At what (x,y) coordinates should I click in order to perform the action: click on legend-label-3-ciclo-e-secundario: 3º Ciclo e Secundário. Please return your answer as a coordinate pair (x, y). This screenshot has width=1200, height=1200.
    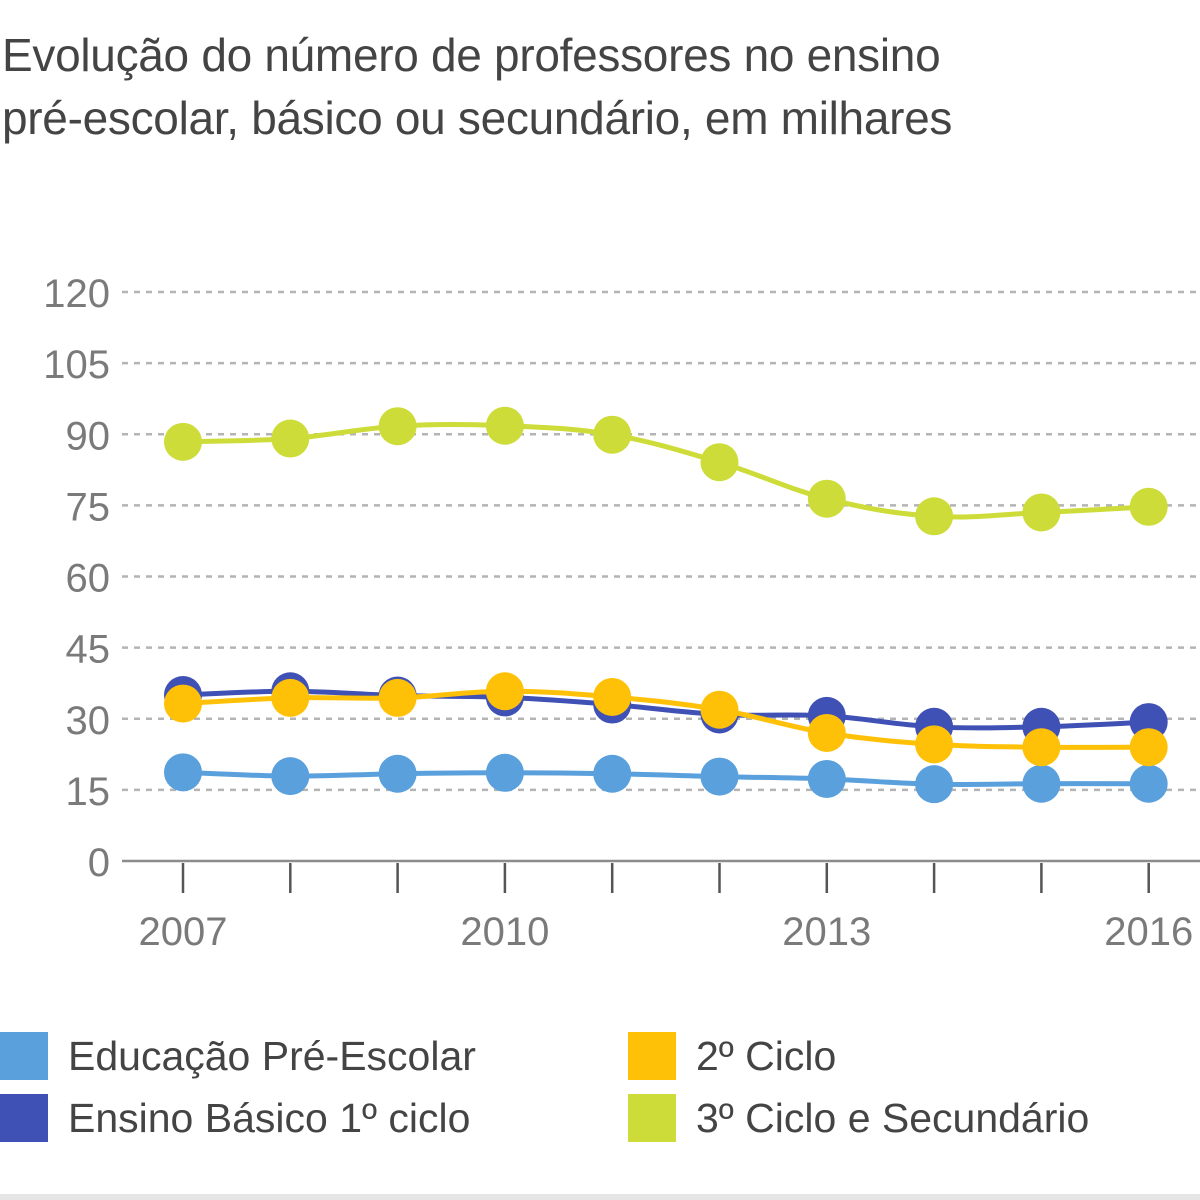
    Looking at the image, I should click on (893, 1117).